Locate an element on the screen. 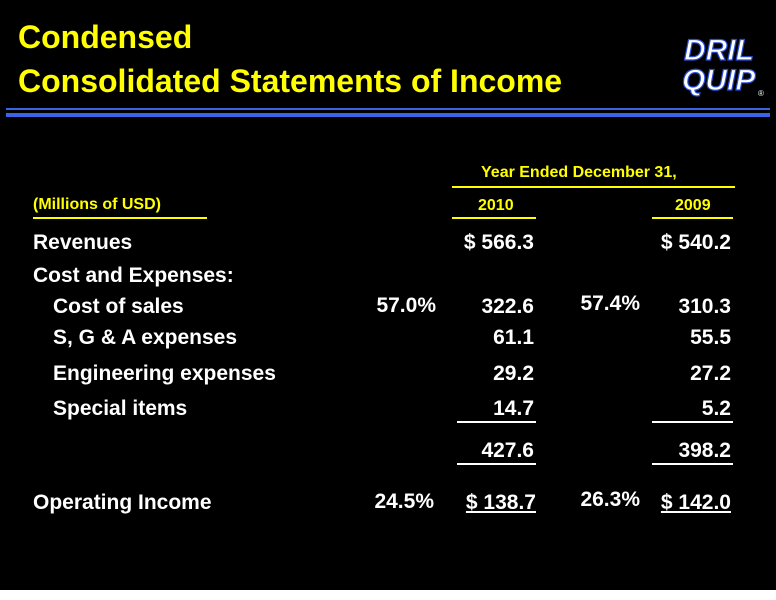 Image resolution: width=776 pixels, height=600 pixels. total-expenses-2010: 427.6 is located at coordinates (507, 450).